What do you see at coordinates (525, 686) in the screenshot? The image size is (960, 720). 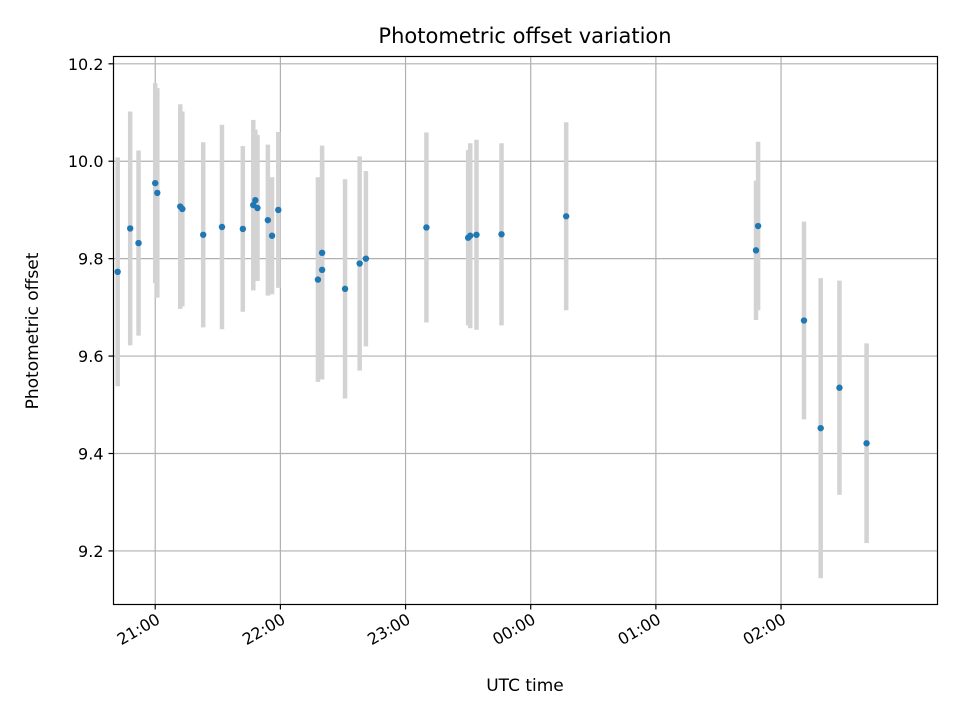 I see `x-axis-title: UTC time` at bounding box center [525, 686].